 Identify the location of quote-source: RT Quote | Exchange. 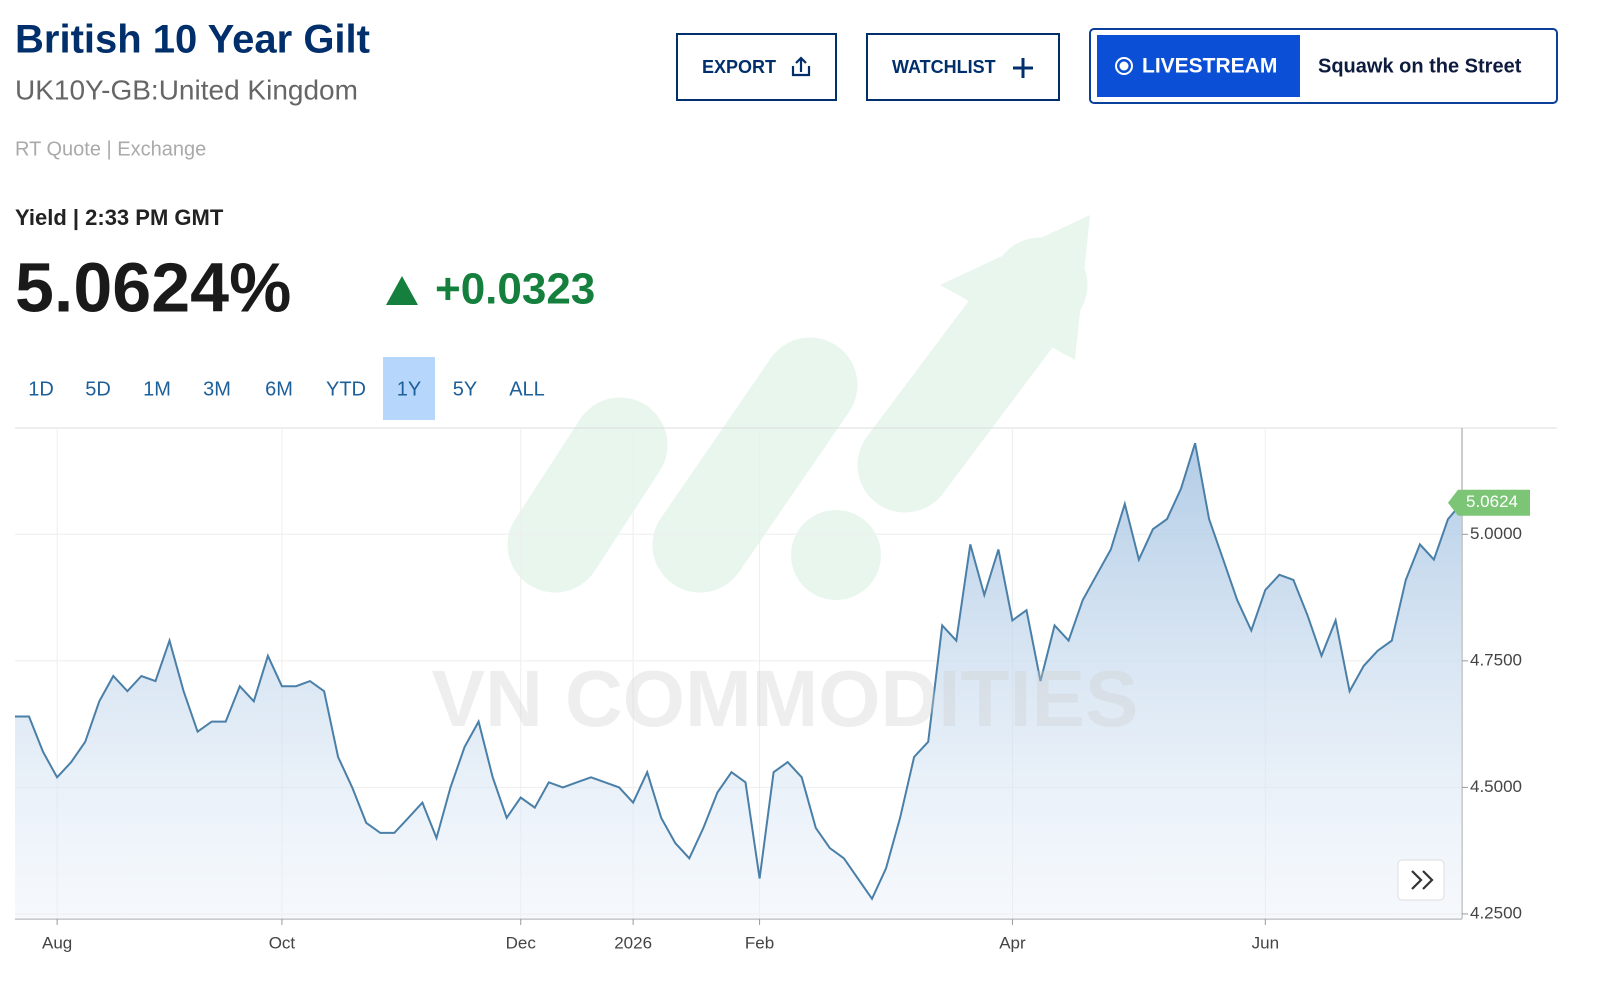
(110, 149).